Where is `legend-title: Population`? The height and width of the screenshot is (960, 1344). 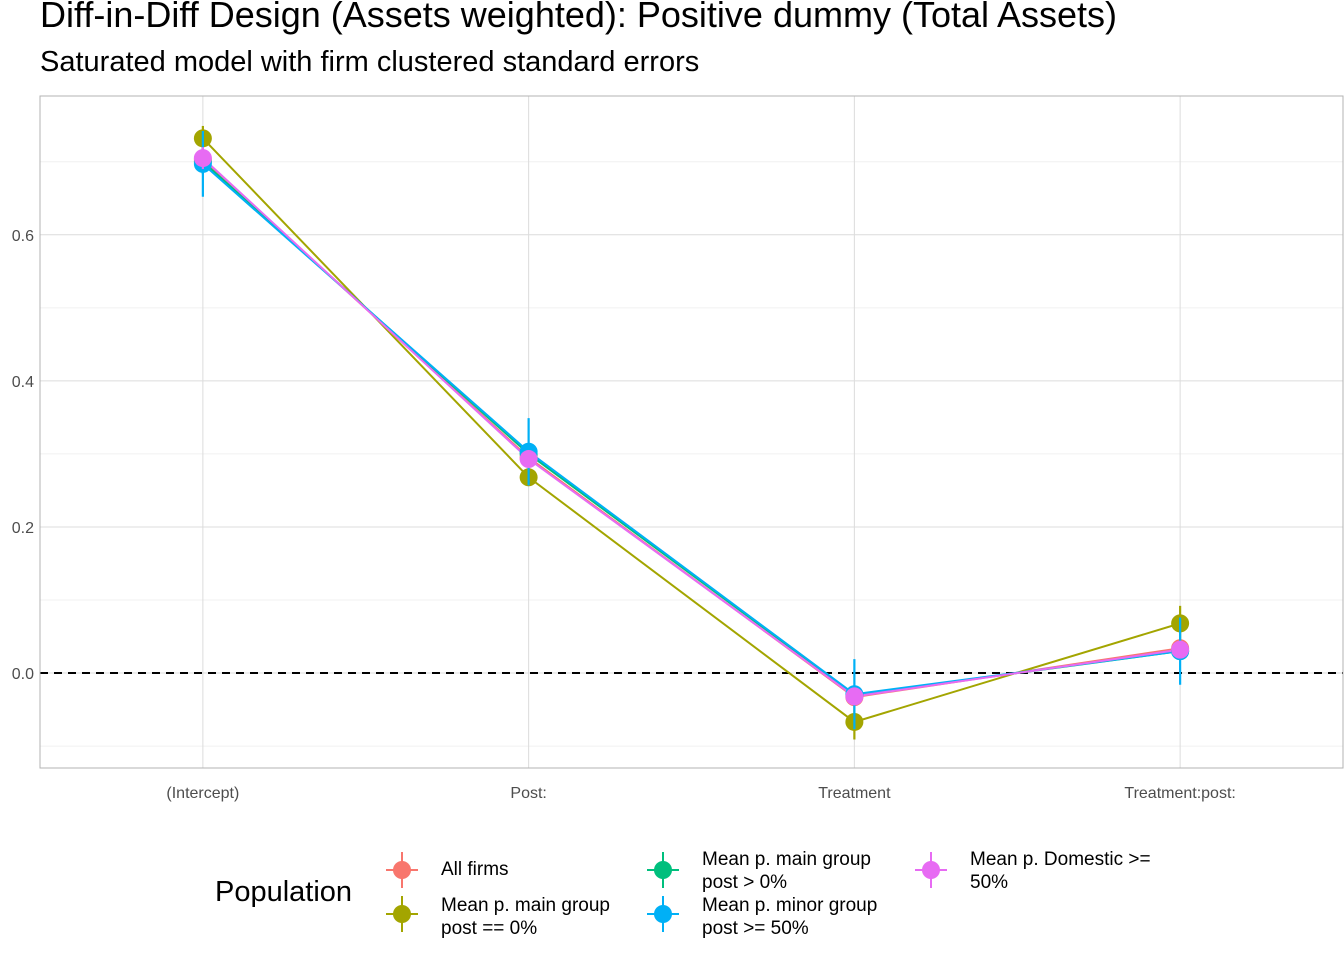
legend-title: Population is located at coordinates (284, 892).